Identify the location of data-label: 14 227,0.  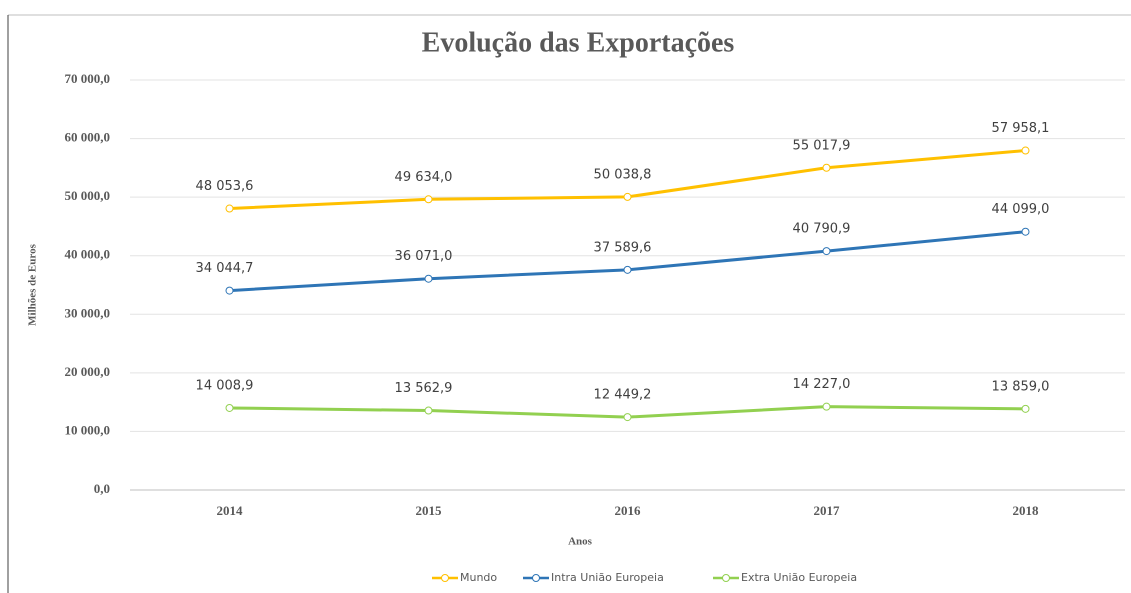
(822, 384).